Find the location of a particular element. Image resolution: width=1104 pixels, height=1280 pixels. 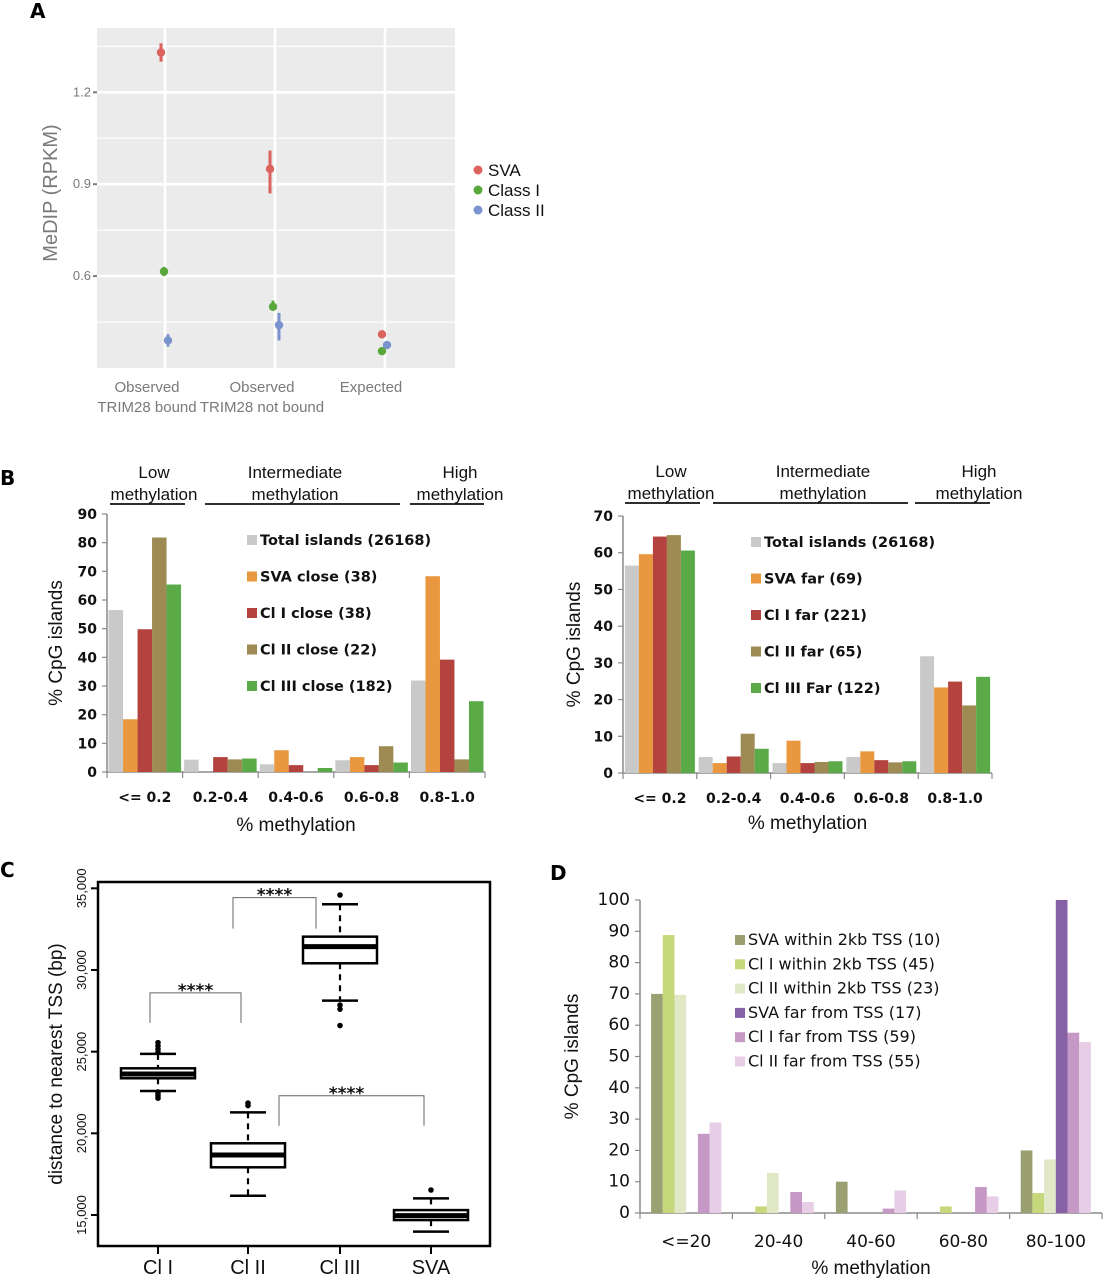

x-tick-label: 60-80 is located at coordinates (963, 1242).